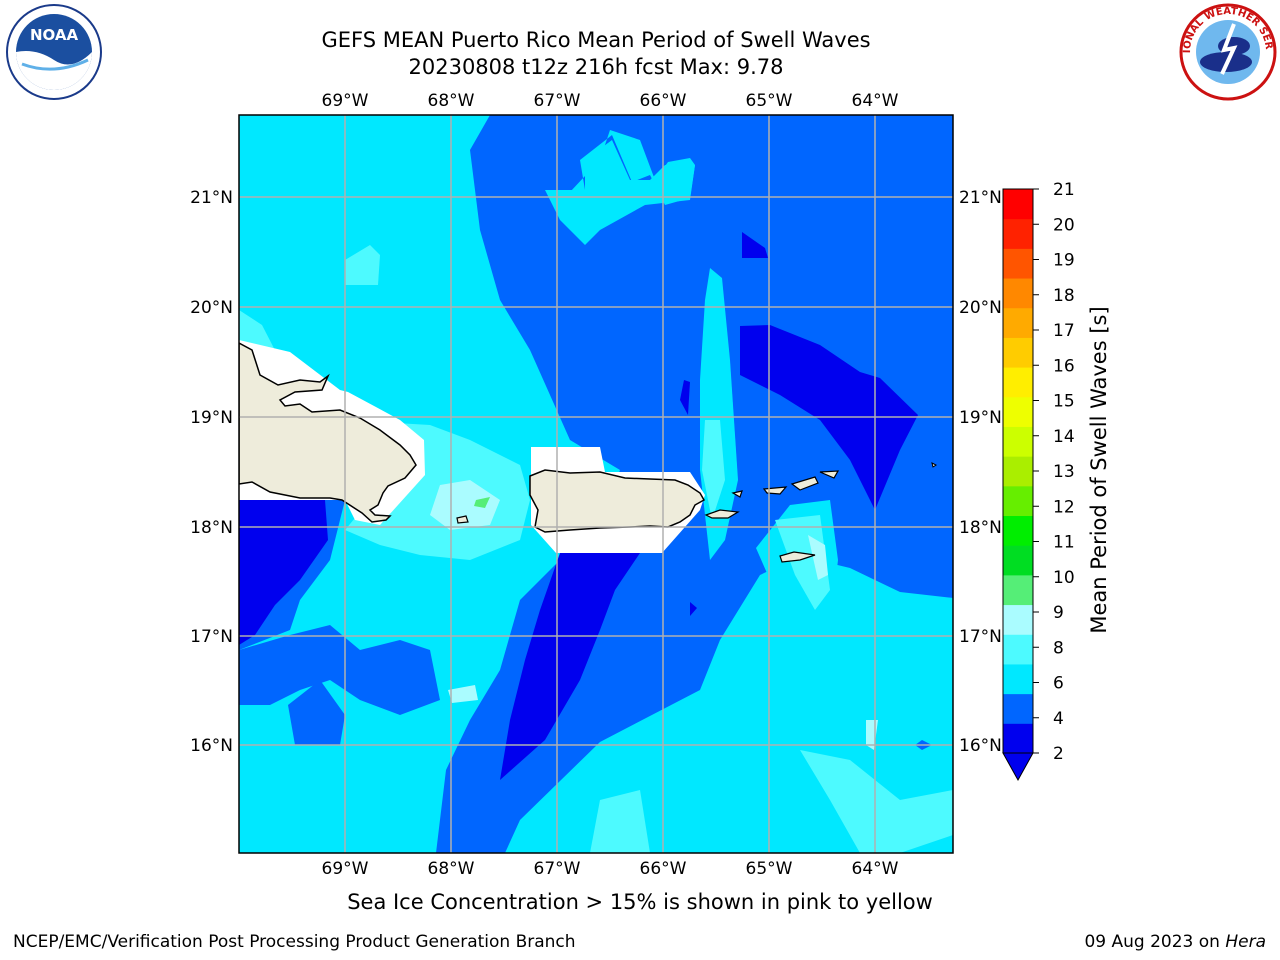 The height and width of the screenshot is (960, 1280). Describe the element at coordinates (362, 265) in the screenshot. I see `field-6-8-north` at that location.